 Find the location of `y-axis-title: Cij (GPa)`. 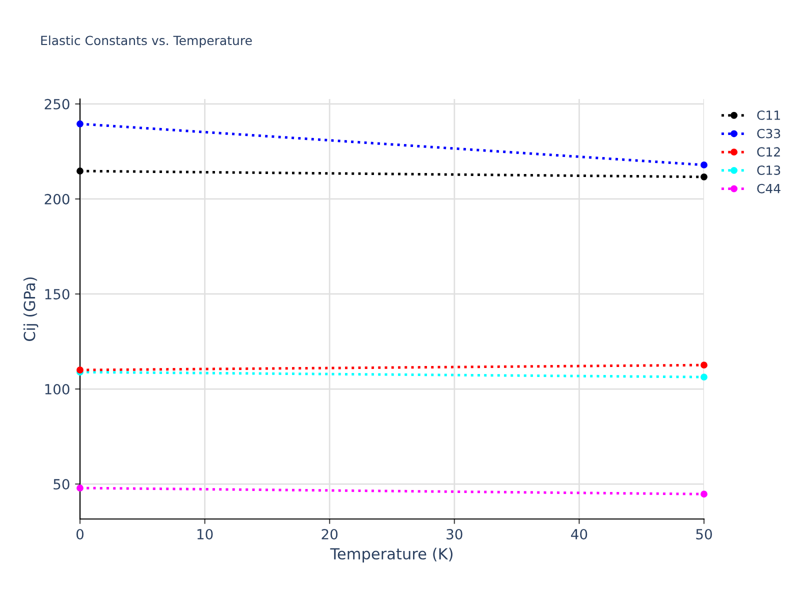

y-axis-title: Cij (GPa) is located at coordinates (30, 309).